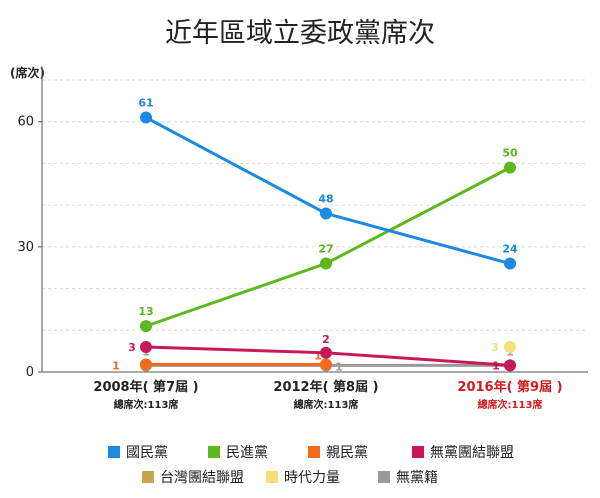 The height and width of the screenshot is (498, 600). What do you see at coordinates (312, 478) in the screenshot?
I see `legend-label: 時代力量` at bounding box center [312, 478].